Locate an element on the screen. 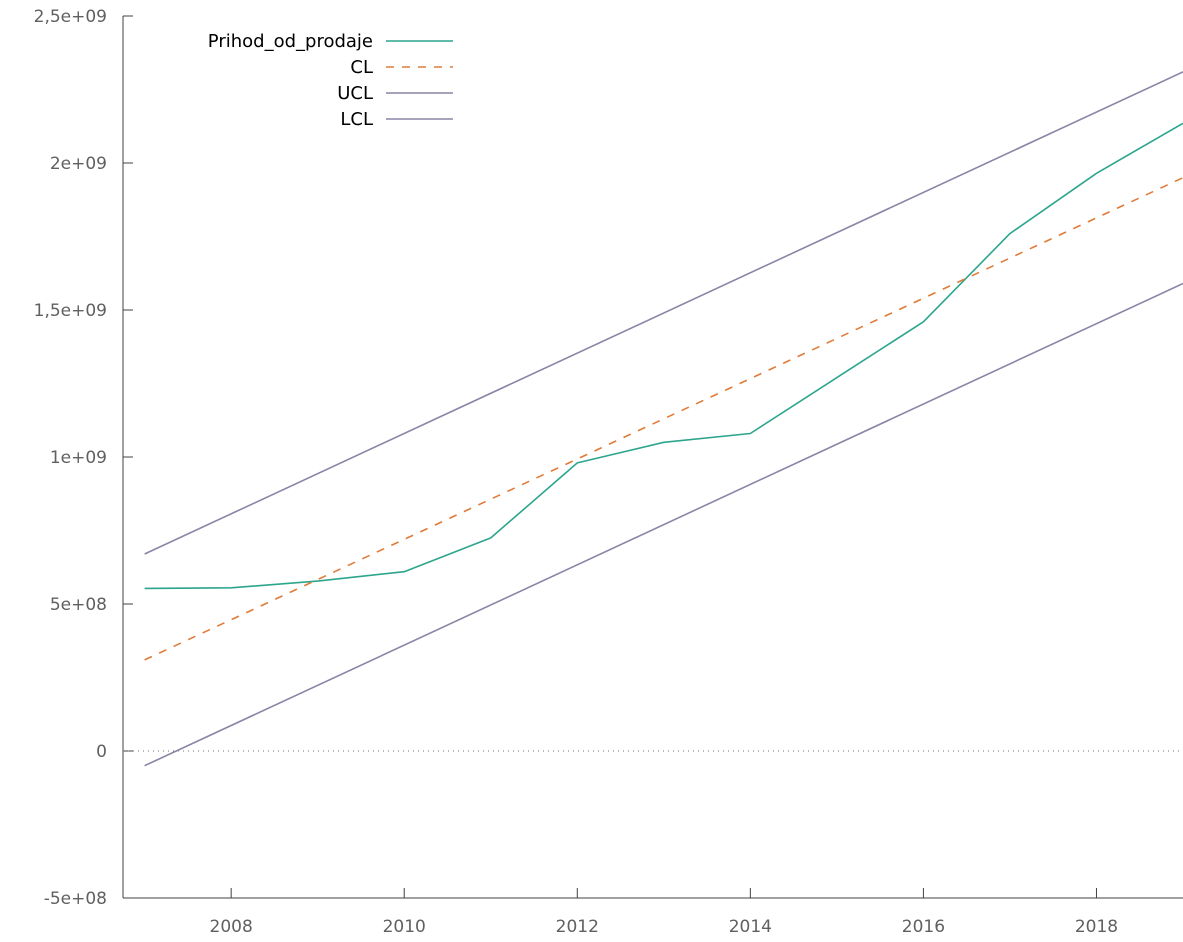  y-tick-label: -5e+08 is located at coordinates (75, 899).